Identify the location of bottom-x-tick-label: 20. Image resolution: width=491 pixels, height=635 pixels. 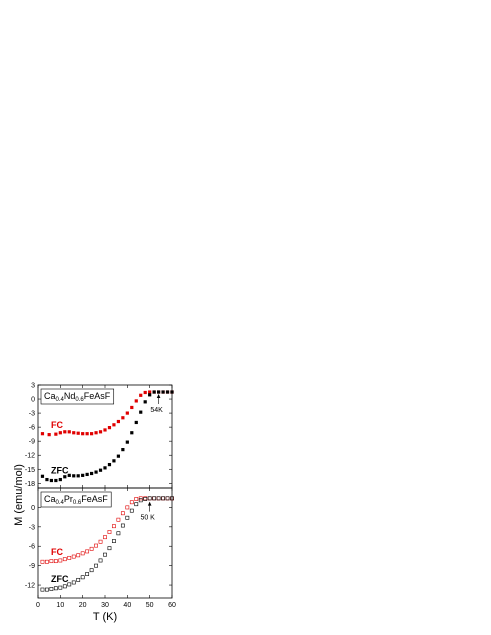
(83, 605).